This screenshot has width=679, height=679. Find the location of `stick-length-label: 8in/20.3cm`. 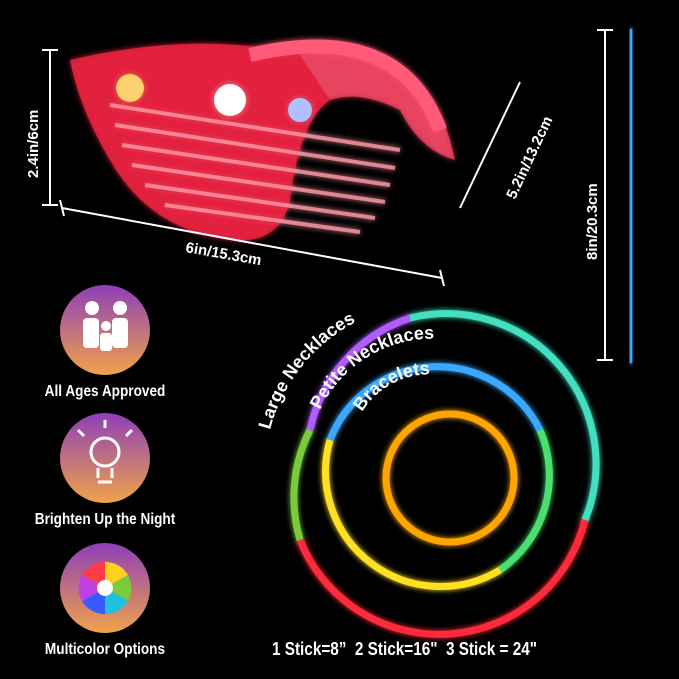

stick-length-label: 8in/20.3cm is located at coordinates (592, 221).